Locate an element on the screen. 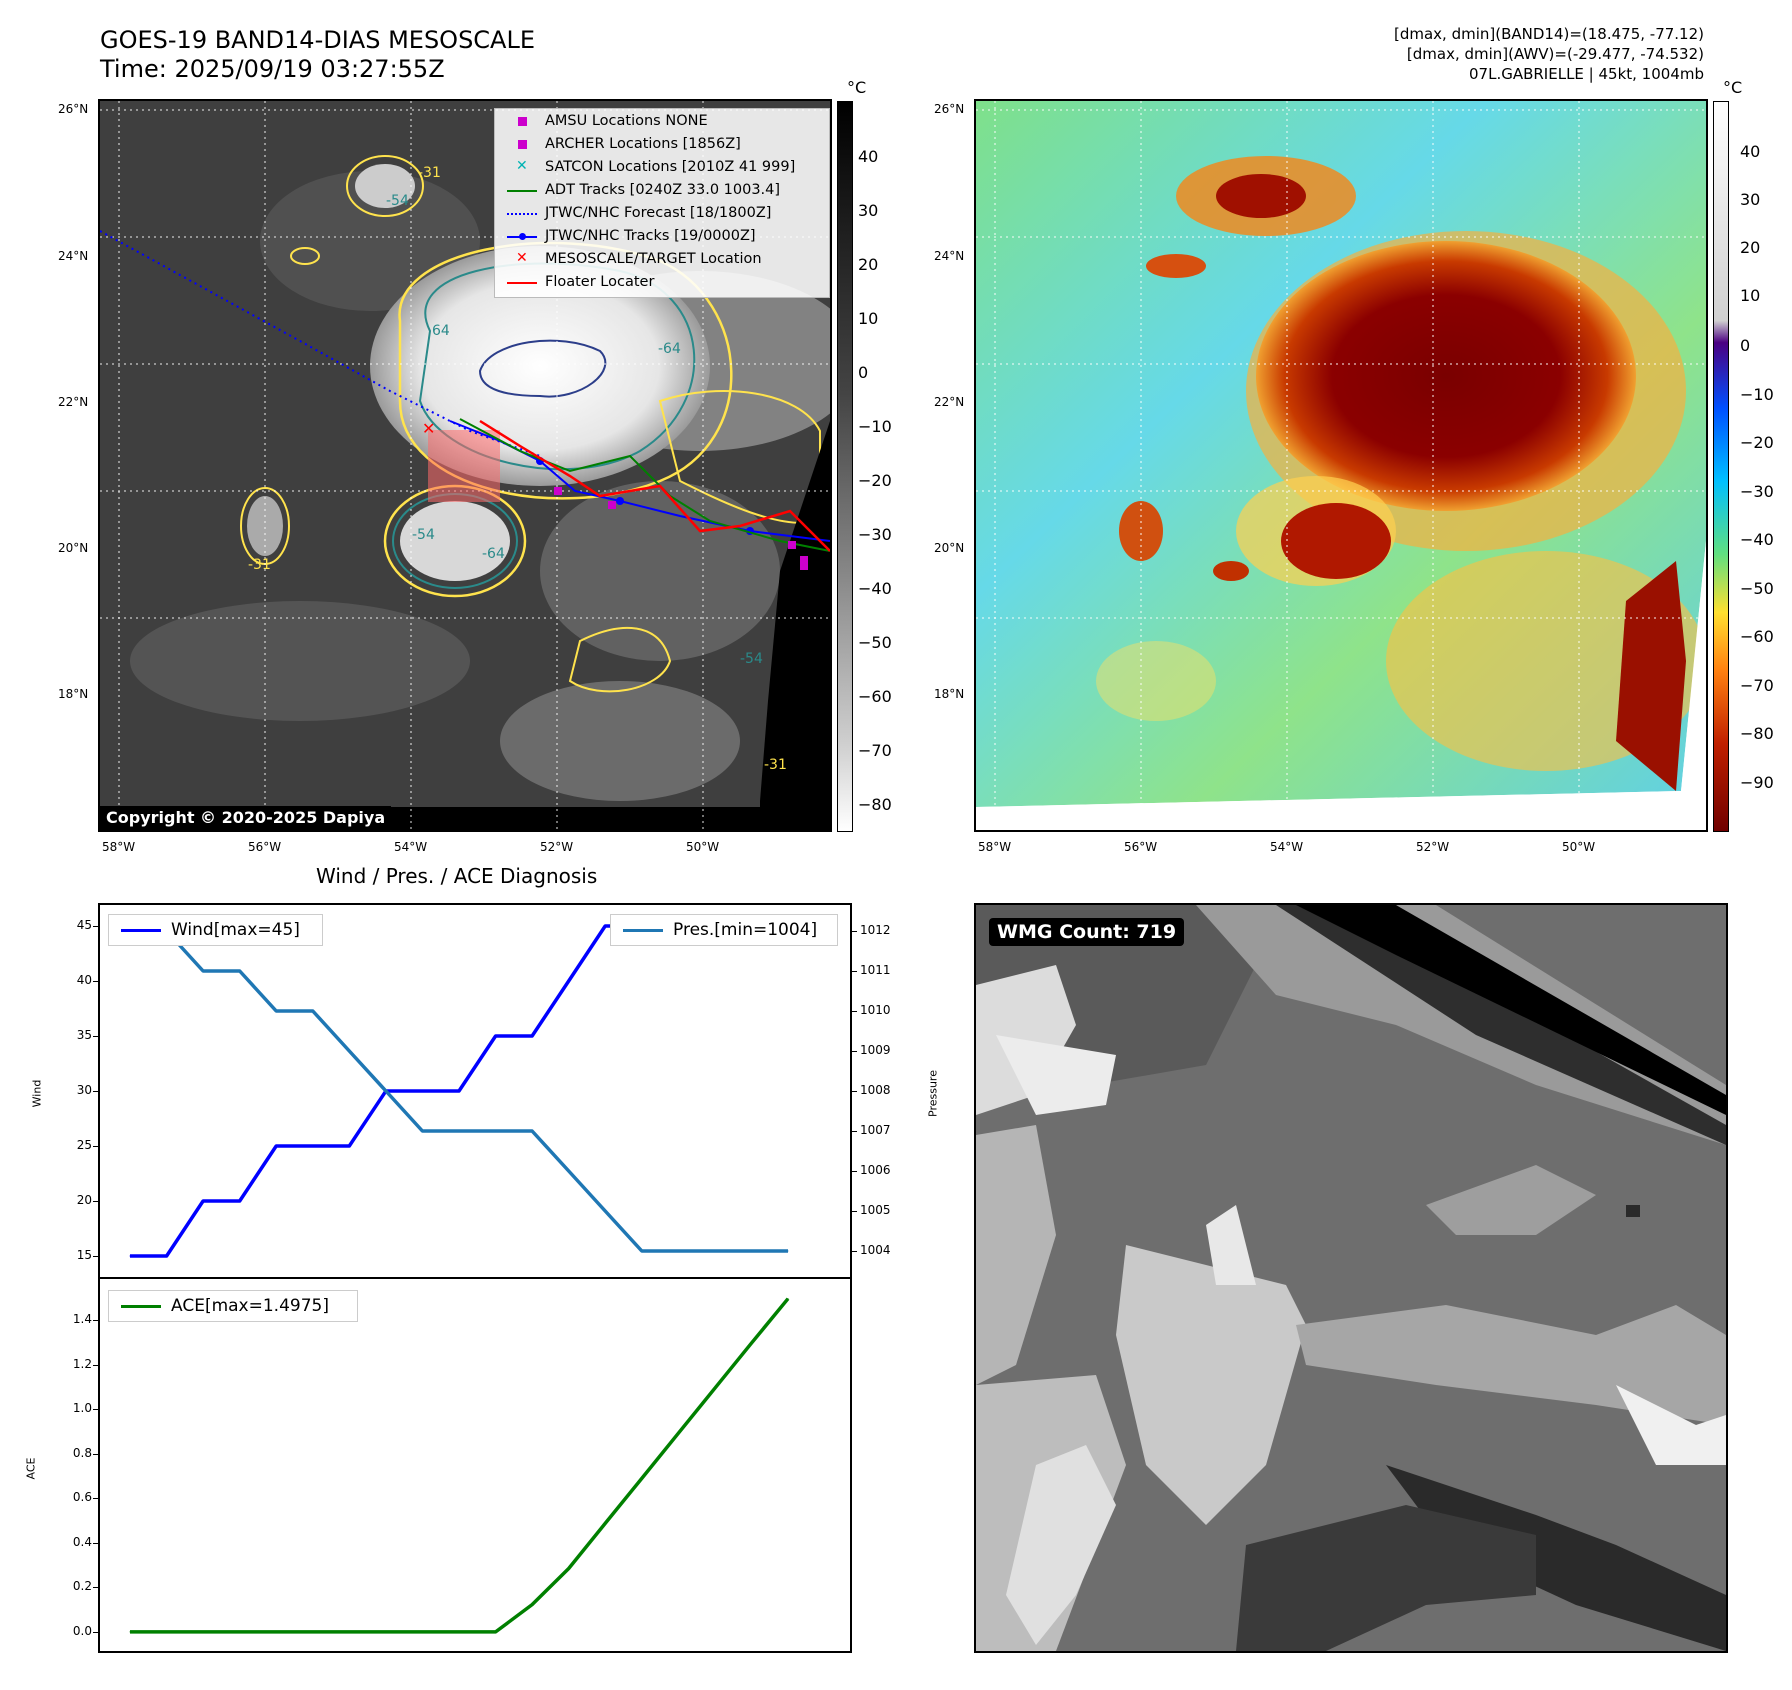  lat-label: 24°N is located at coordinates (73, 256).